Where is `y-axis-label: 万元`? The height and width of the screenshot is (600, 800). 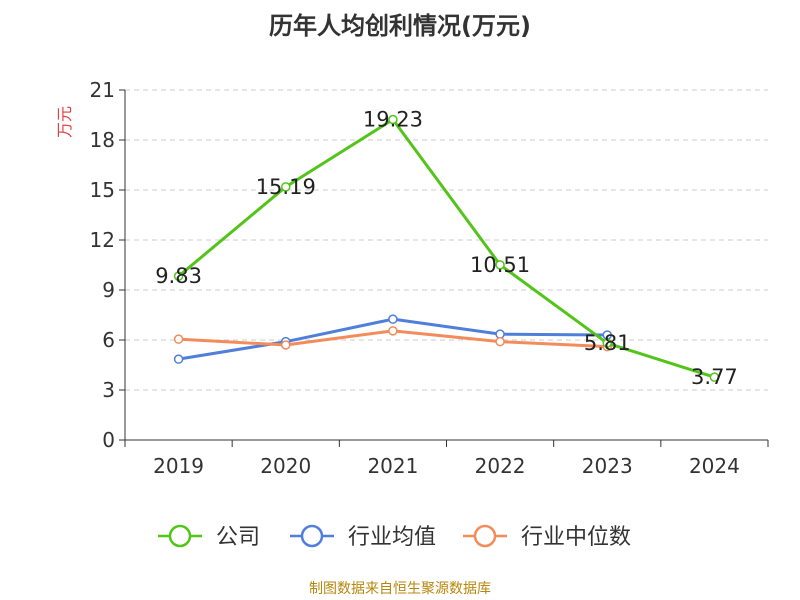 y-axis-label: 万元 is located at coordinates (64, 122).